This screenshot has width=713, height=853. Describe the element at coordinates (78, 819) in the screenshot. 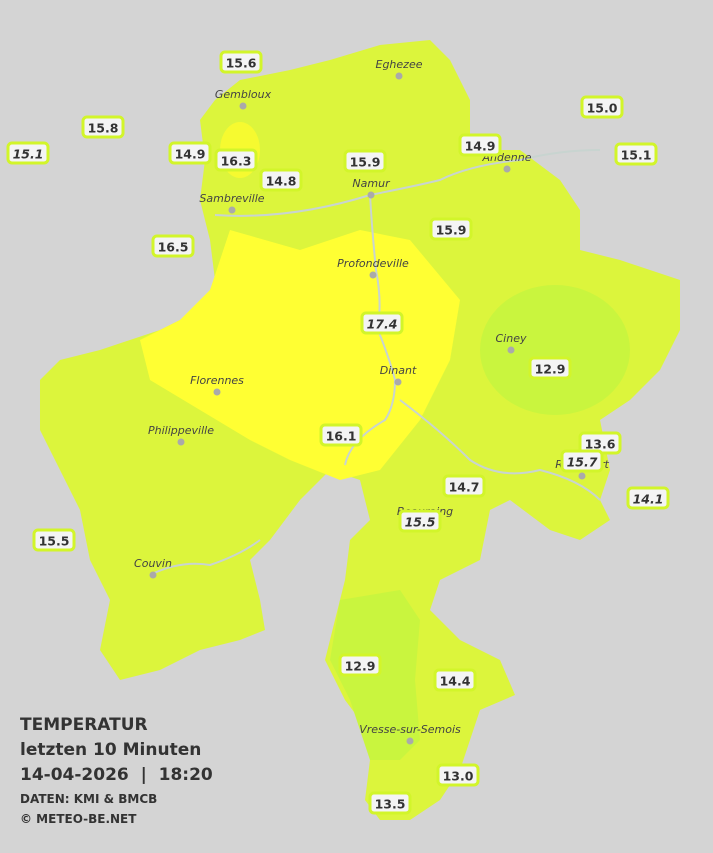

I see `credit: © METEO-BE.NET` at that location.